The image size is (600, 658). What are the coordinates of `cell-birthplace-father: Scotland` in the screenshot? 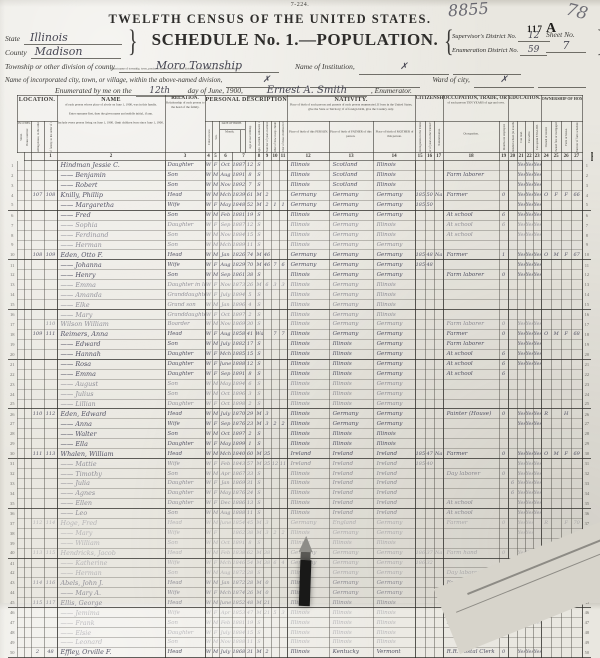 It's located at (351, 165).